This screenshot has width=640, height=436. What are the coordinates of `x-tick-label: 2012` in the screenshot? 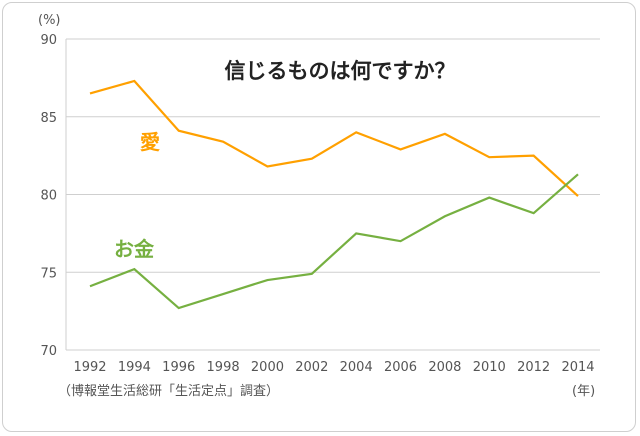 It's located at (533, 367).